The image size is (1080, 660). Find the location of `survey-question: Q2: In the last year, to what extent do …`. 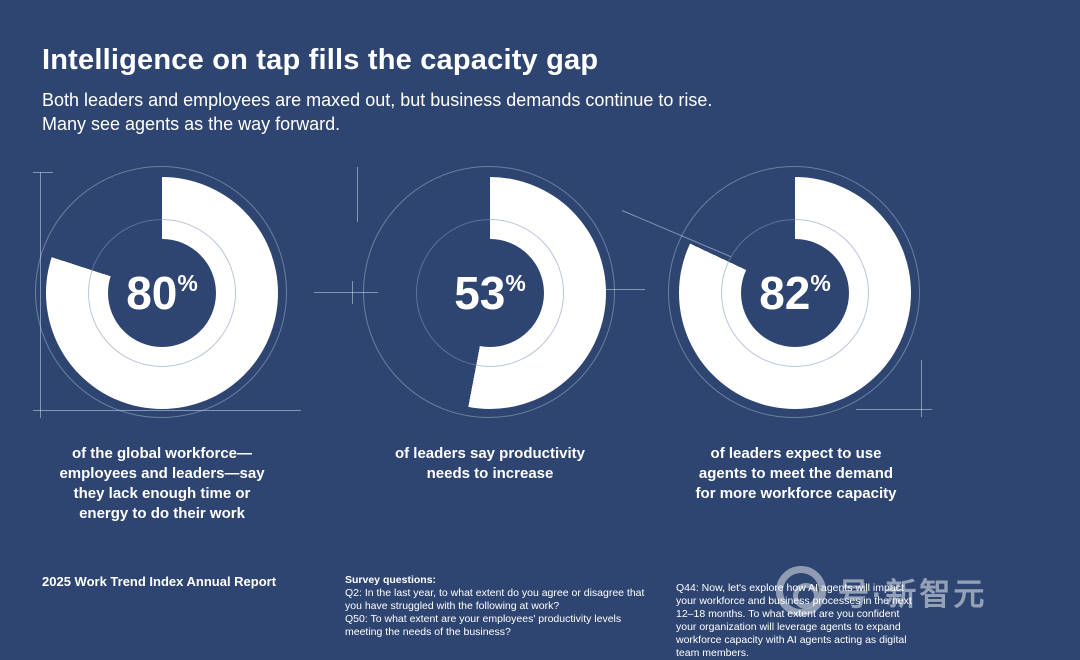

survey-question: Q2: In the last year, to what extent do … is located at coordinates (495, 599).